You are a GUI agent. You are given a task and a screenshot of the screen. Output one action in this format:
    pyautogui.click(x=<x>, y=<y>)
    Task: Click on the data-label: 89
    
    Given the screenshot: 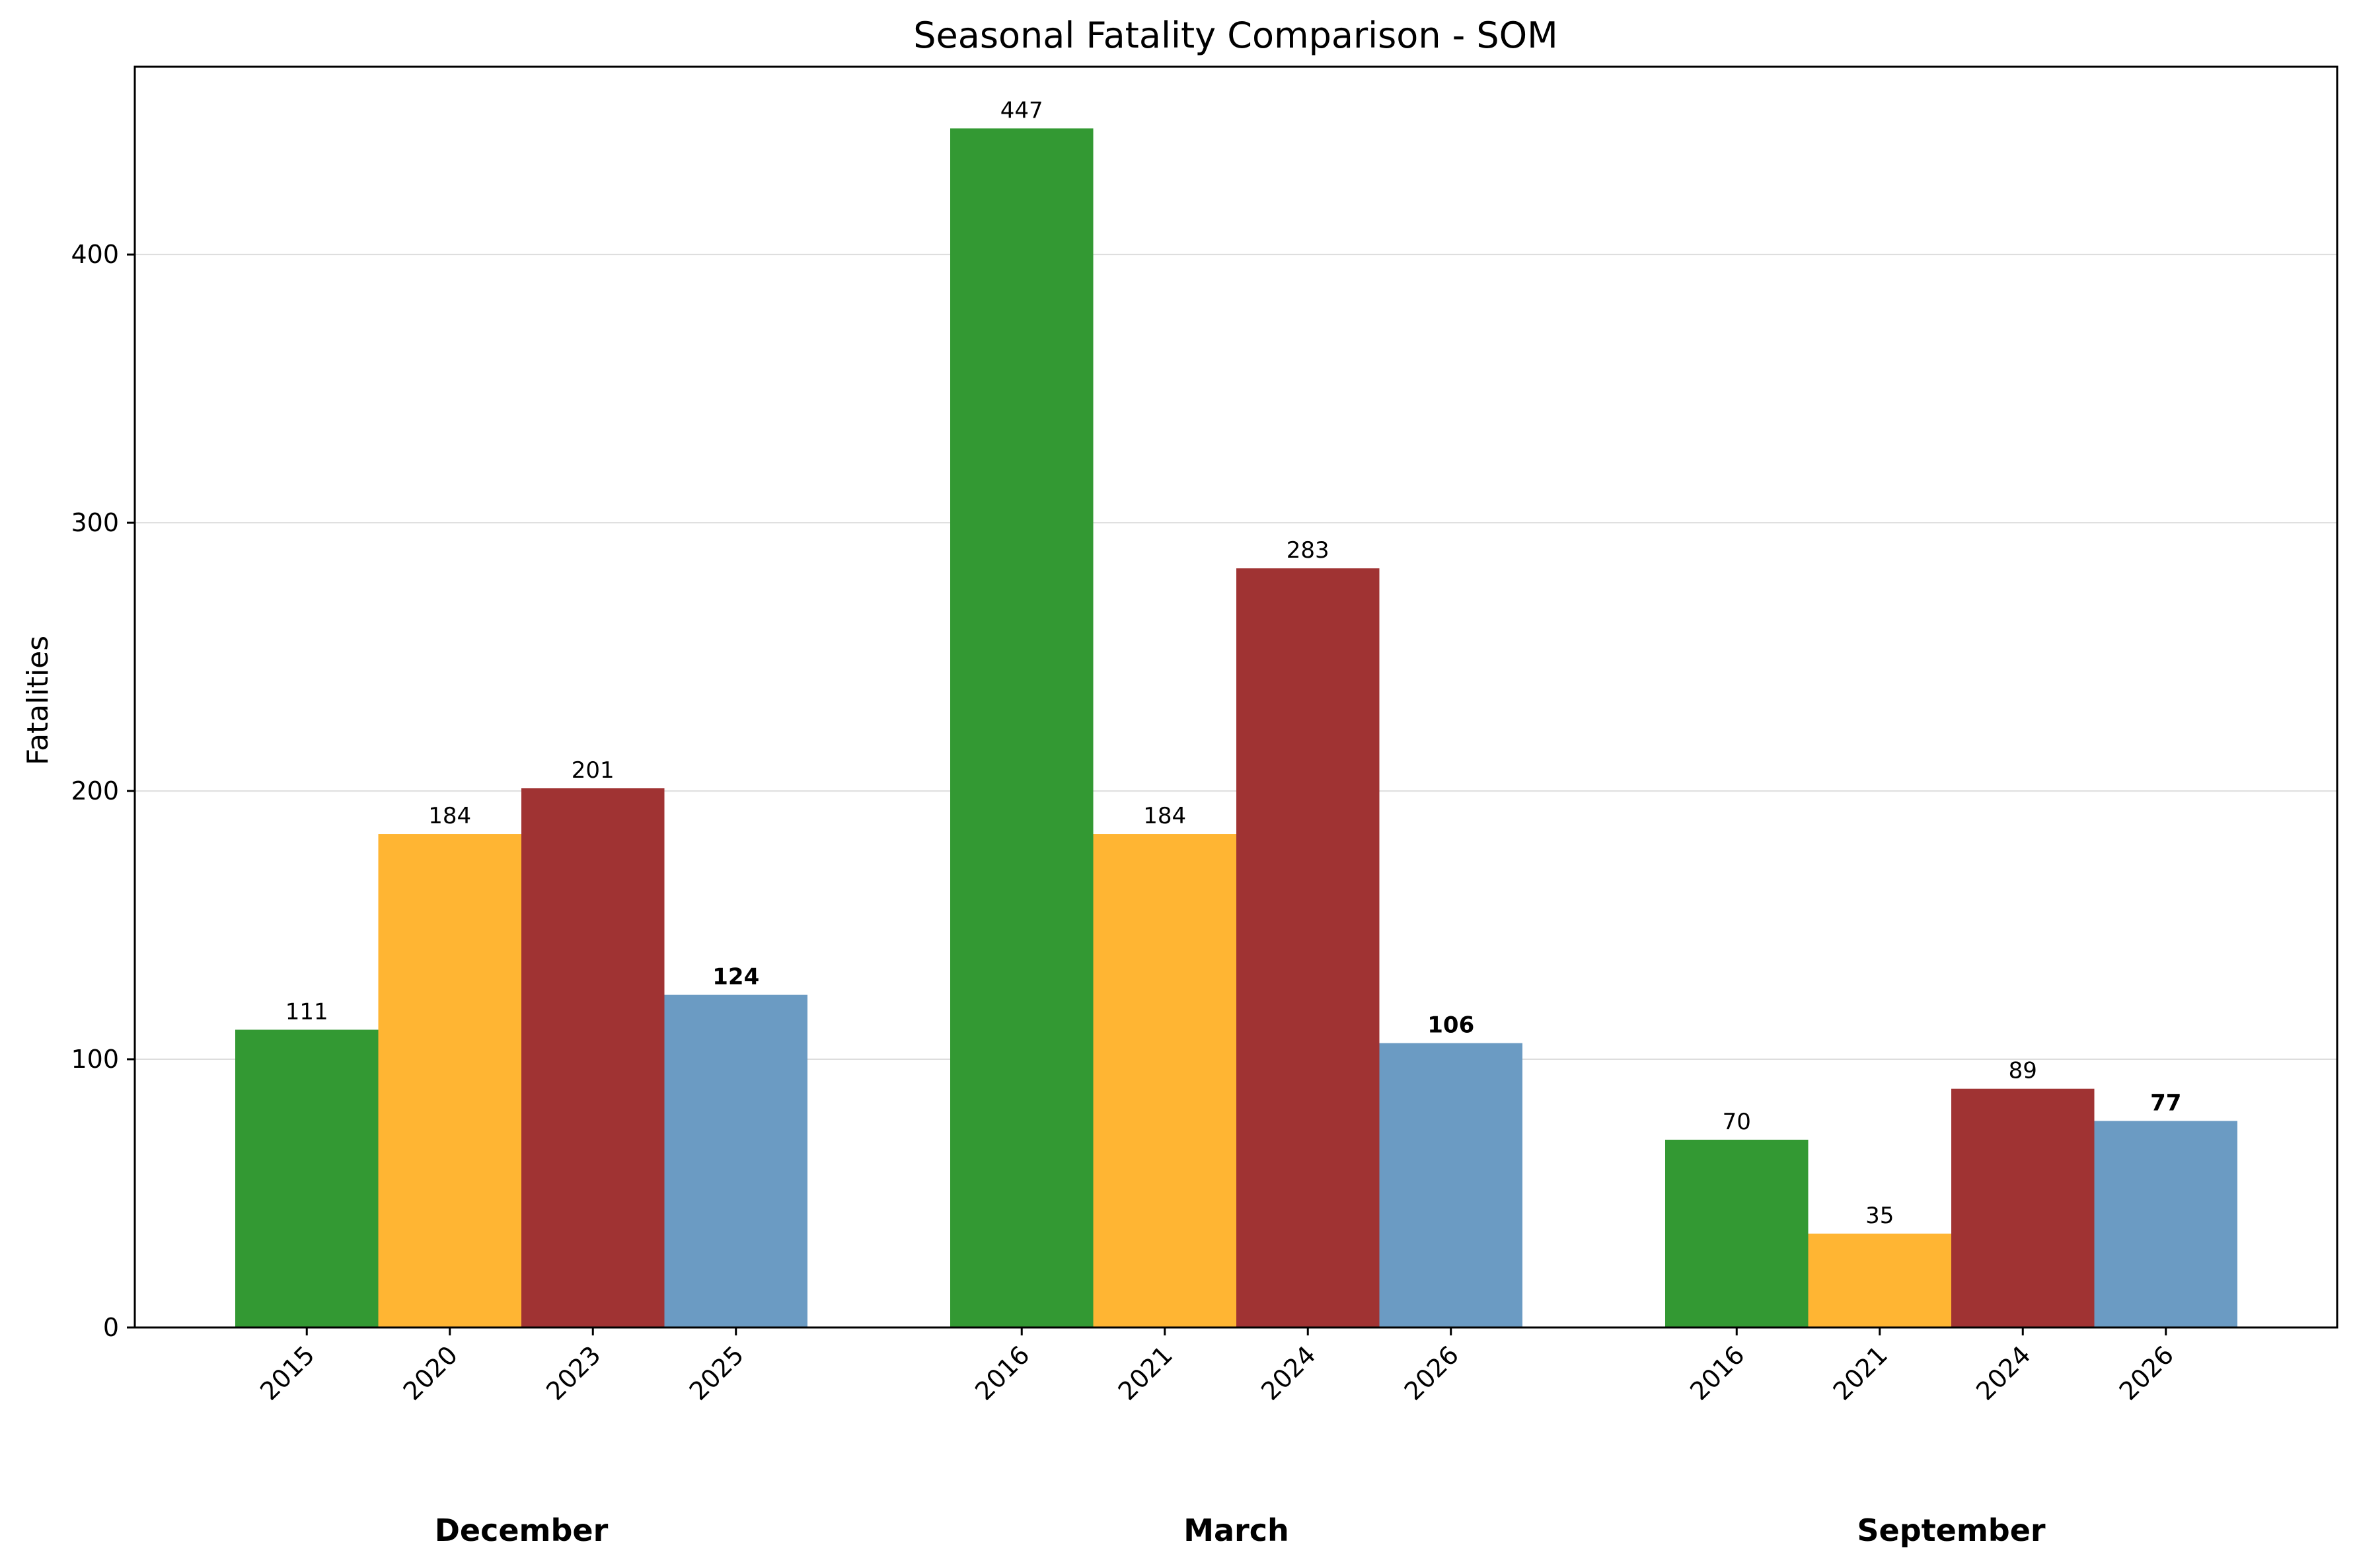 What is the action you would take?
    pyautogui.click(x=2023, y=1071)
    